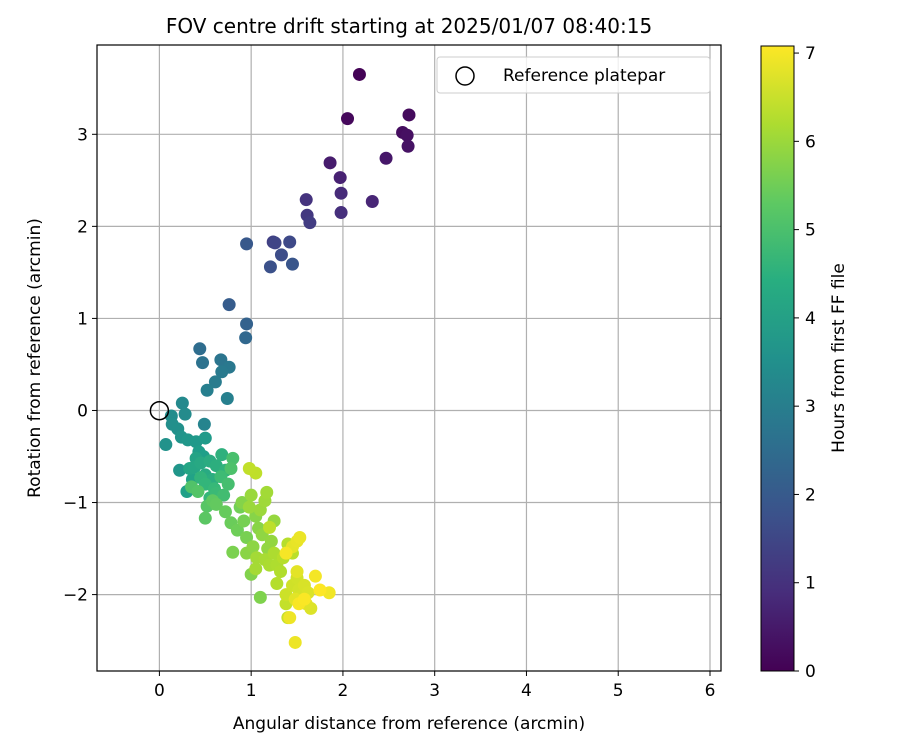 This screenshot has height=750, width=900. I want to click on colorbar: 0 1 2 3 4 5 6 7 Hours from first FF file, so click(804, 363).